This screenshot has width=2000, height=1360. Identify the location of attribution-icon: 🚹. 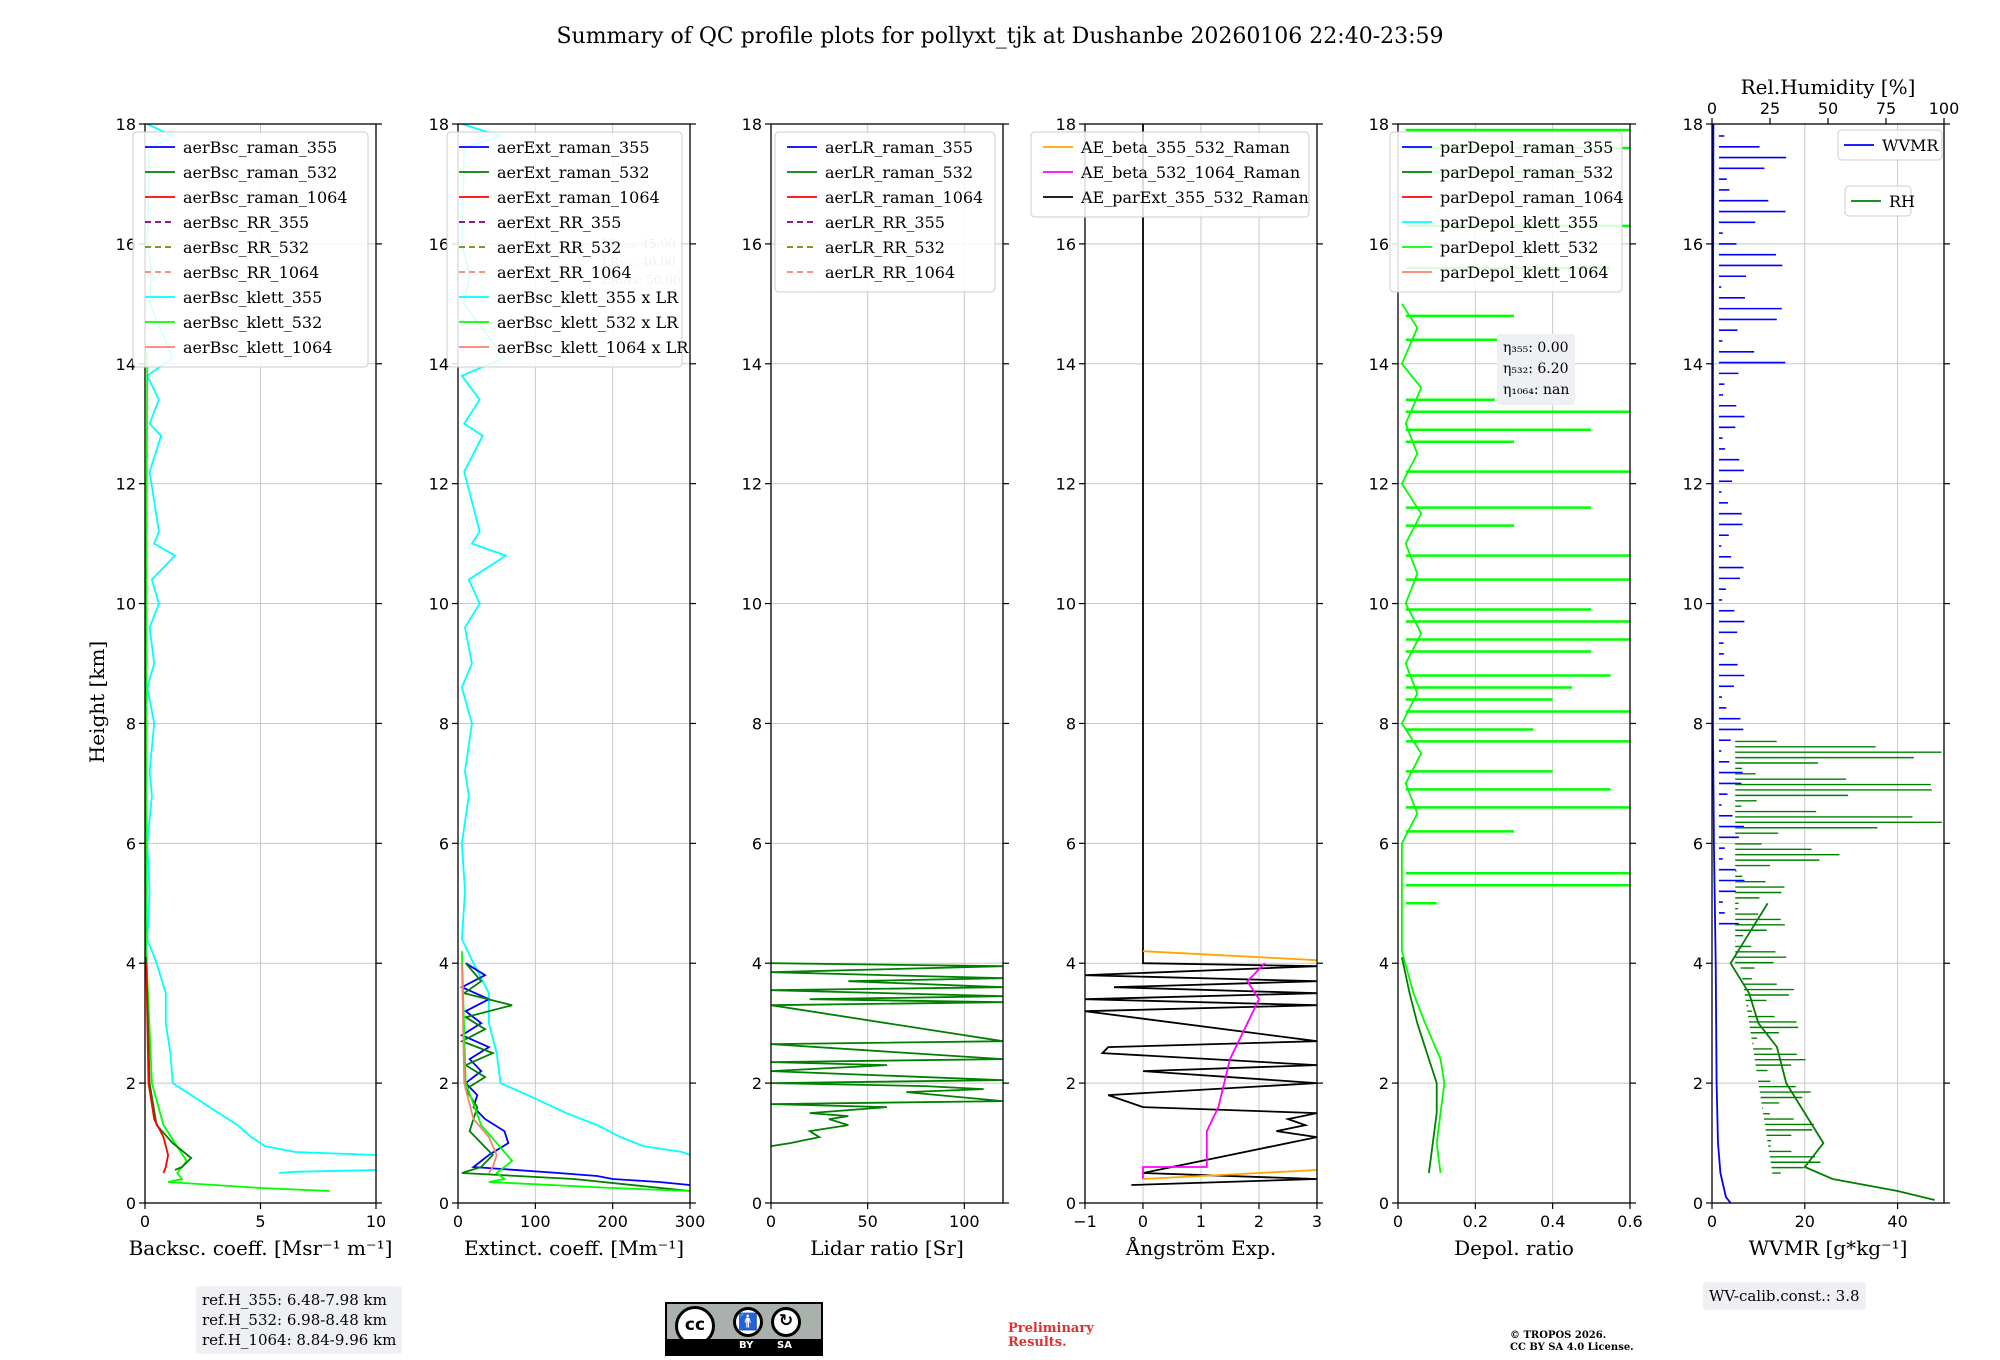
(748, 1322).